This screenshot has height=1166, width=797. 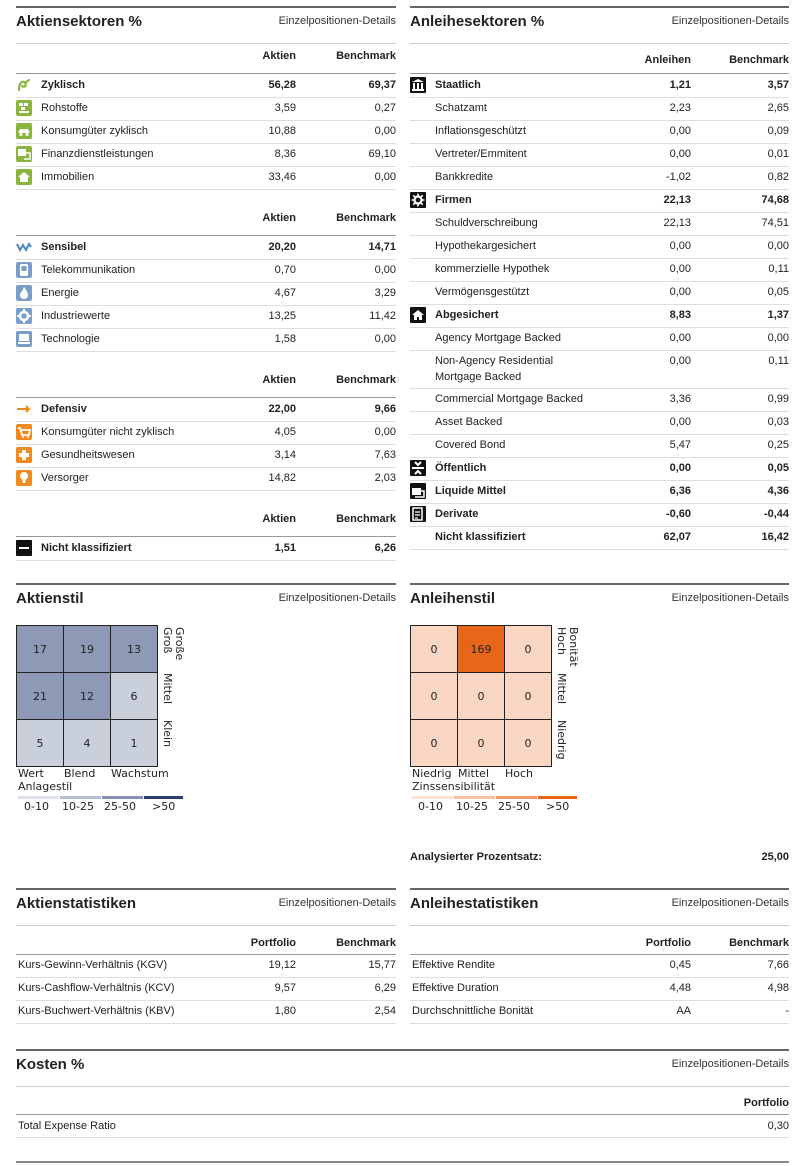 What do you see at coordinates (486, 223) in the screenshot?
I see `row-label: Schuldverschreibung` at bounding box center [486, 223].